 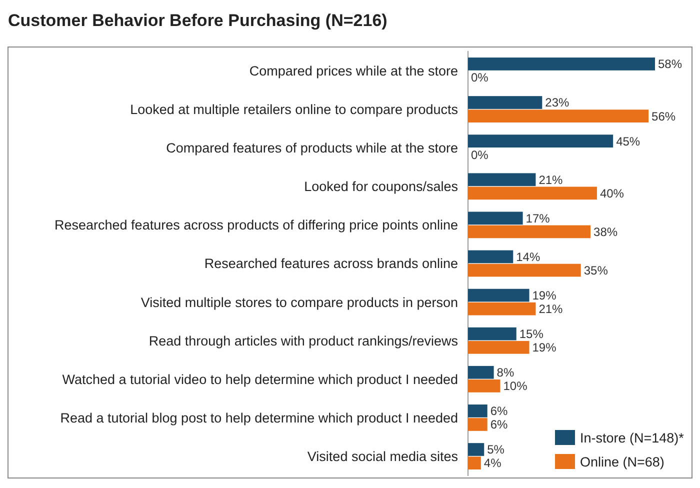 I want to click on legend-label: Online (N=68), so click(x=622, y=462).